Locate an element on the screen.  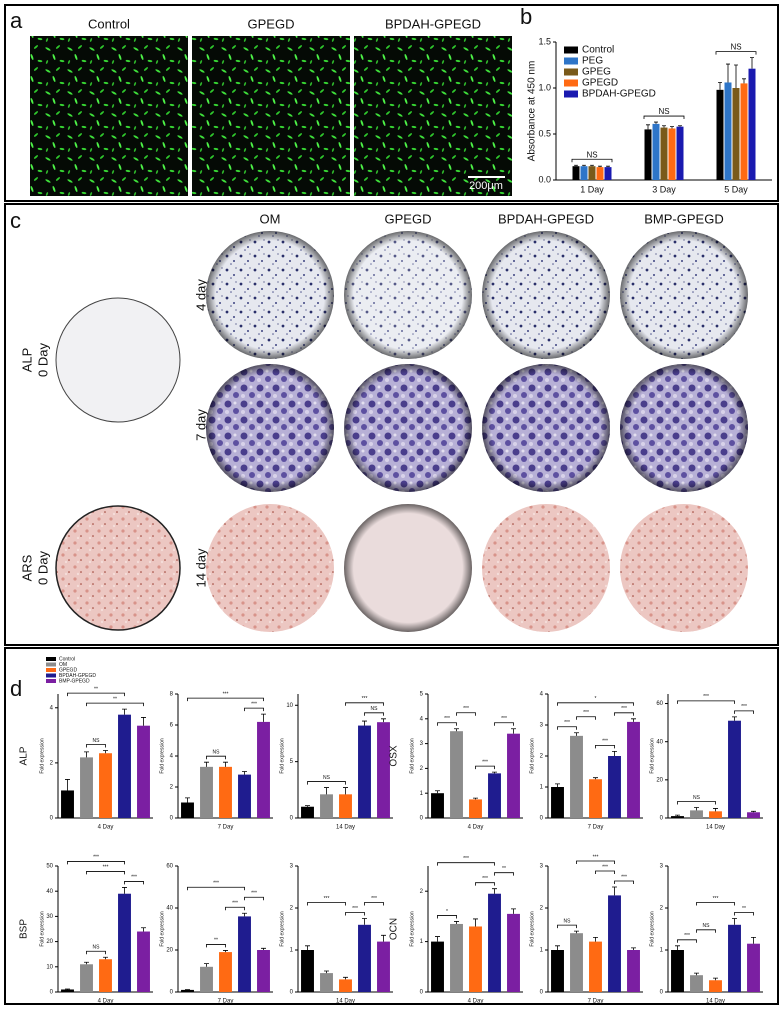
image-label: Control is located at coordinates (109, 23).